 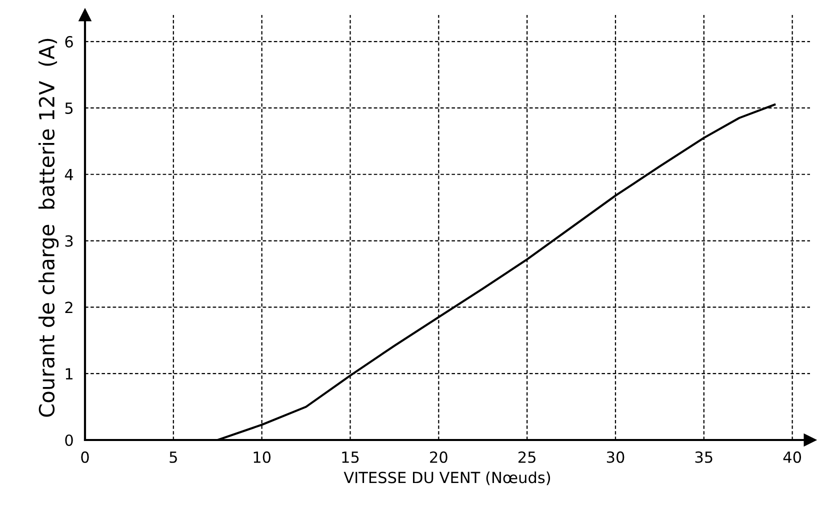 What do you see at coordinates (173, 457) in the screenshot?
I see `x-tick-label: 5` at bounding box center [173, 457].